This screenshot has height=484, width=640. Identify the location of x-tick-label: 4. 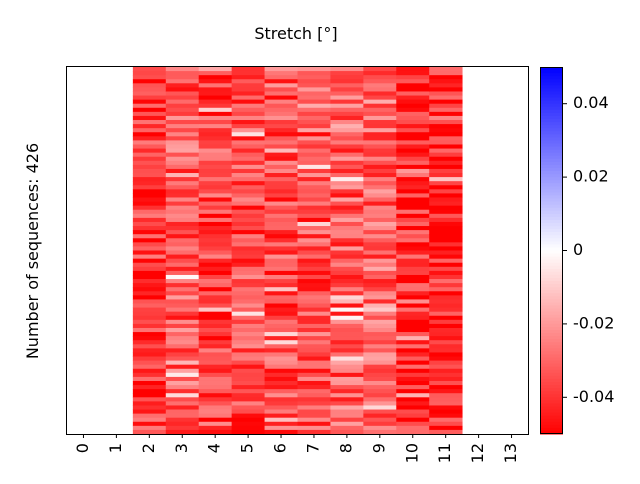
(214, 448).